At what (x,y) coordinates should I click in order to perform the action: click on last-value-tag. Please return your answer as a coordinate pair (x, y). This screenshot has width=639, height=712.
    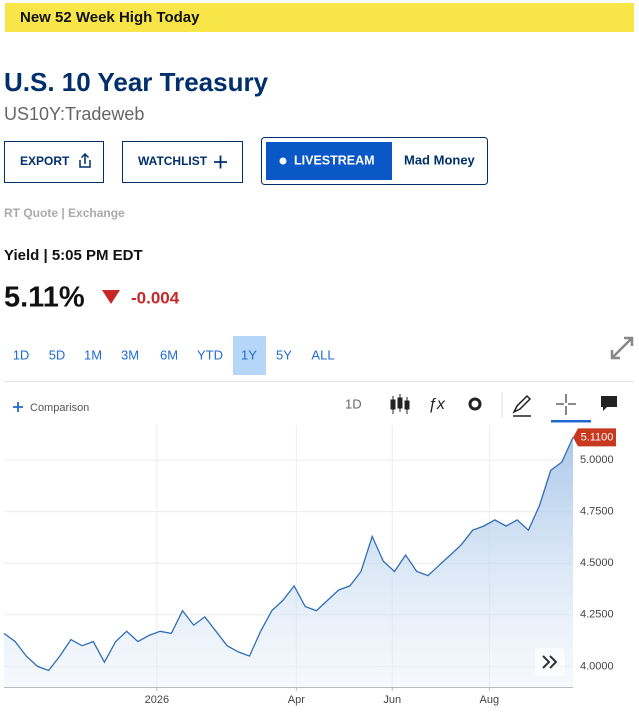
    Looking at the image, I should click on (594, 437).